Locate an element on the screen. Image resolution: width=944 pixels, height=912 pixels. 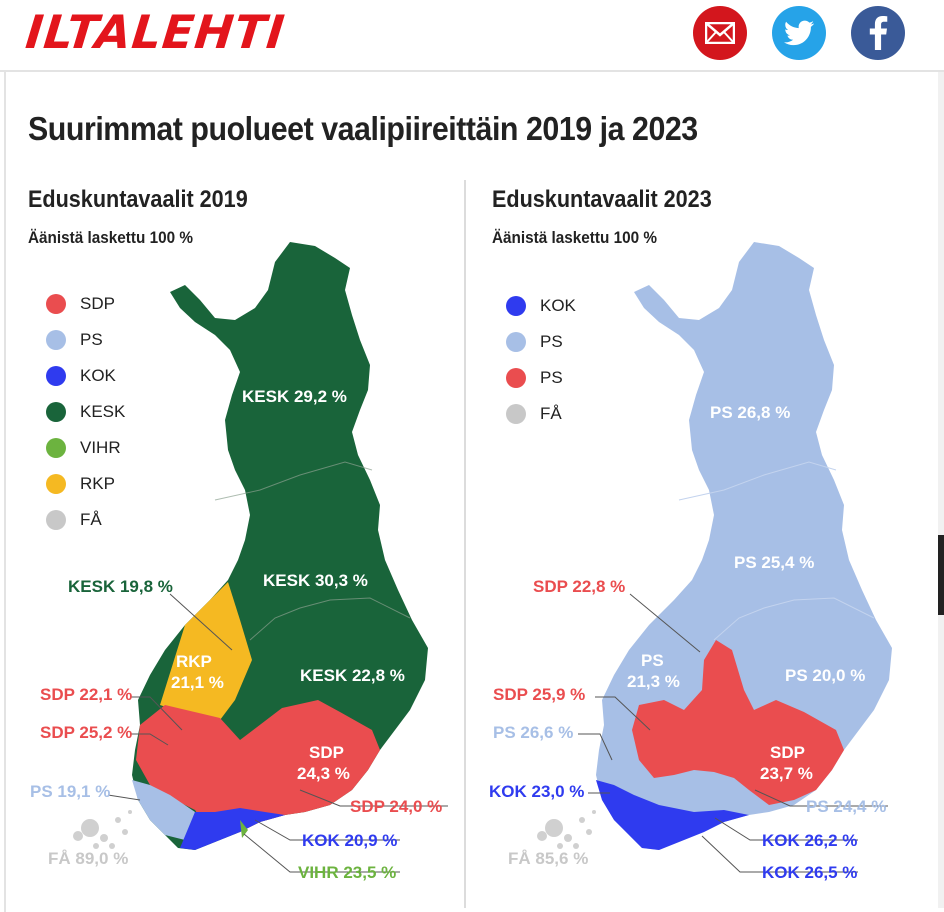
label-sdp-kymi: SDP 24,0 % is located at coordinates (396, 806).